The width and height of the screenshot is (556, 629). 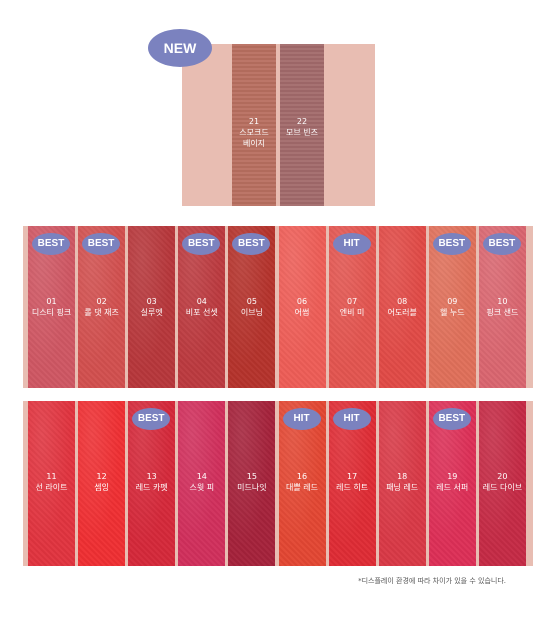 What do you see at coordinates (302, 487) in the screenshot?
I see `shade-name: 대쁠 레드` at bounding box center [302, 487].